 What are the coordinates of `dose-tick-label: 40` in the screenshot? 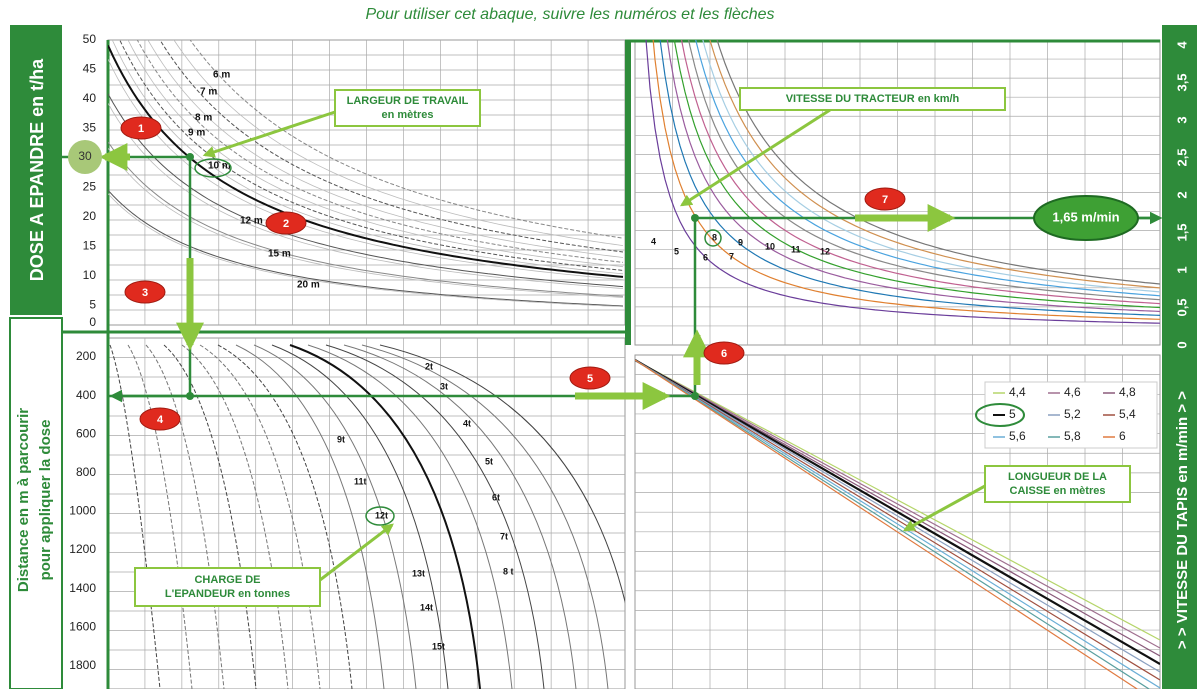 It's located at (90, 98).